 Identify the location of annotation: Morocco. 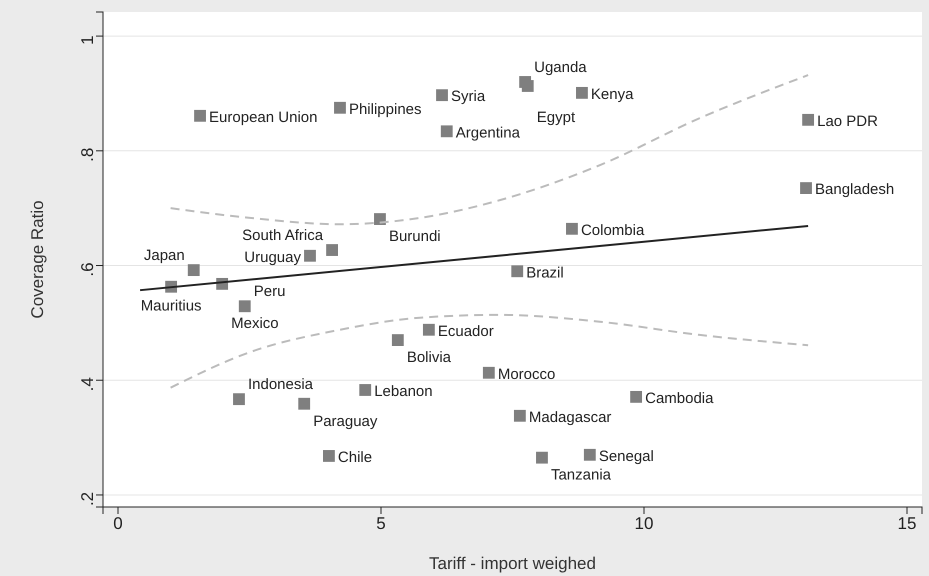
(527, 374).